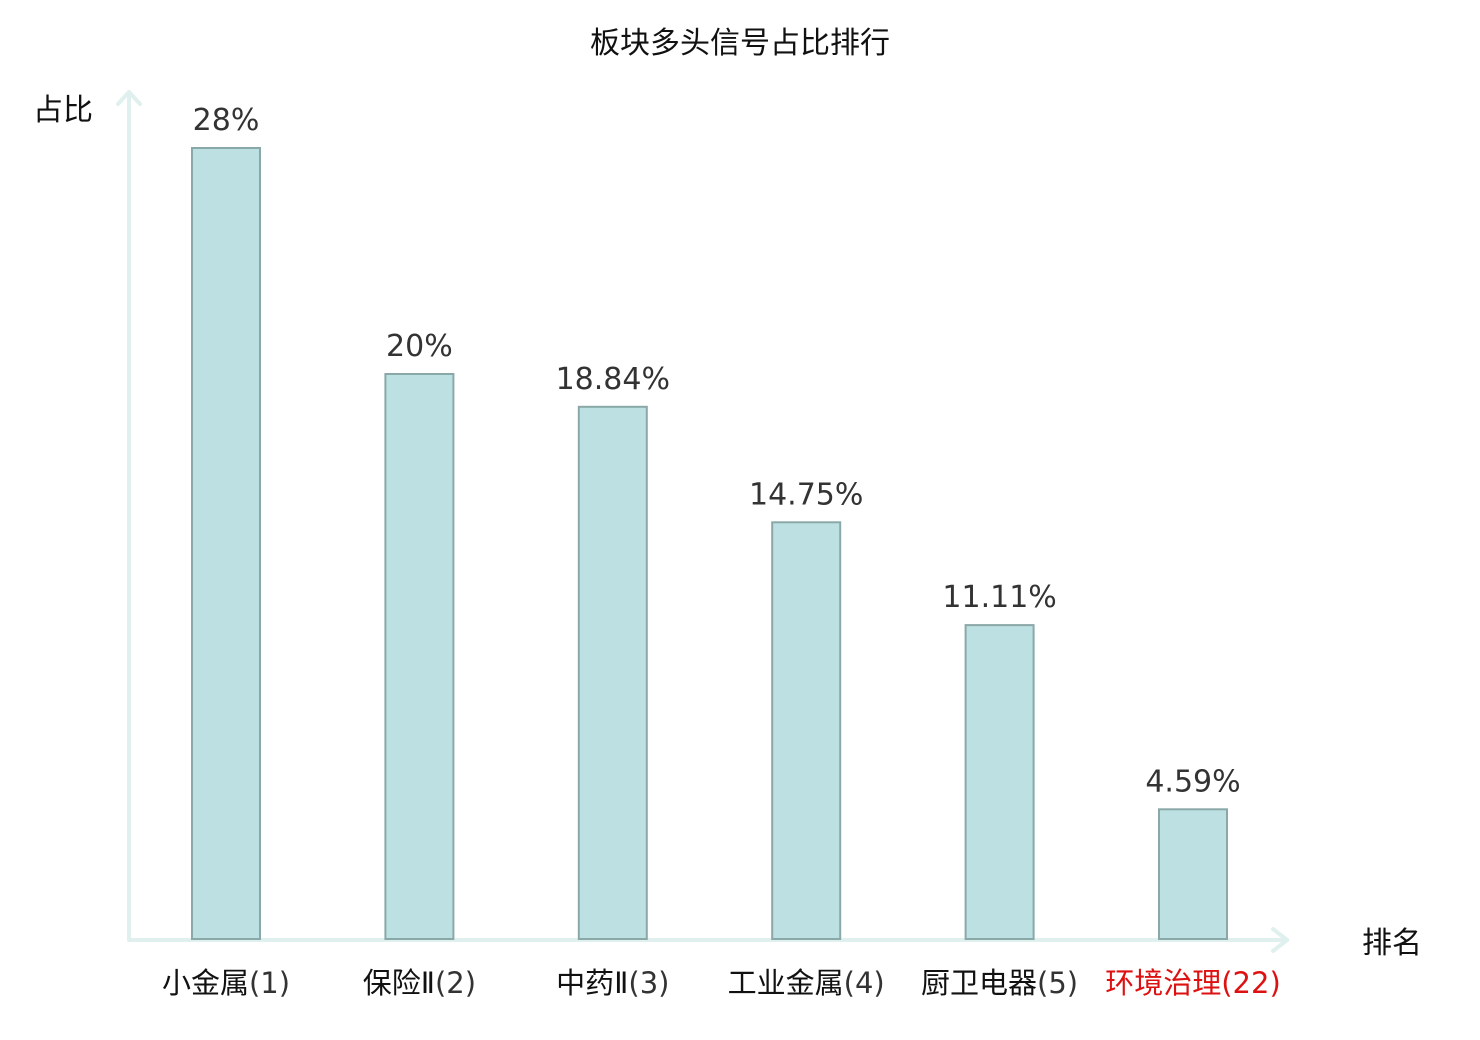 The image size is (1480, 1040). I want to click on category-label-5: 厨卫电器(5), so click(999, 983).